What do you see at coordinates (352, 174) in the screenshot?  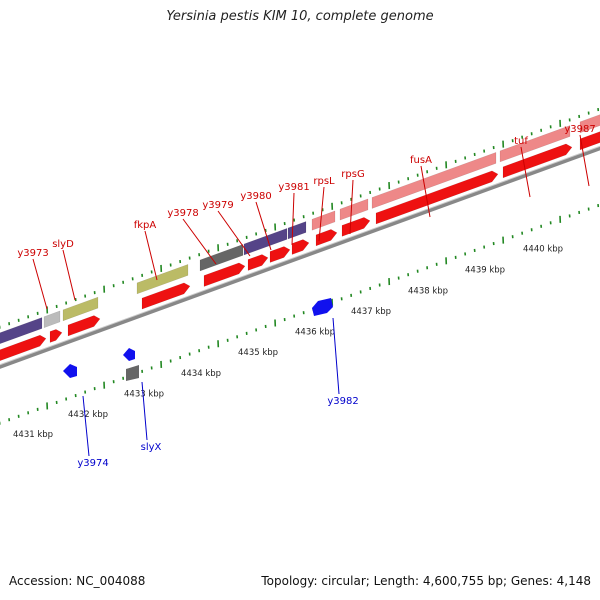 I see `gene-label-rpsG: rpsG` at bounding box center [352, 174].